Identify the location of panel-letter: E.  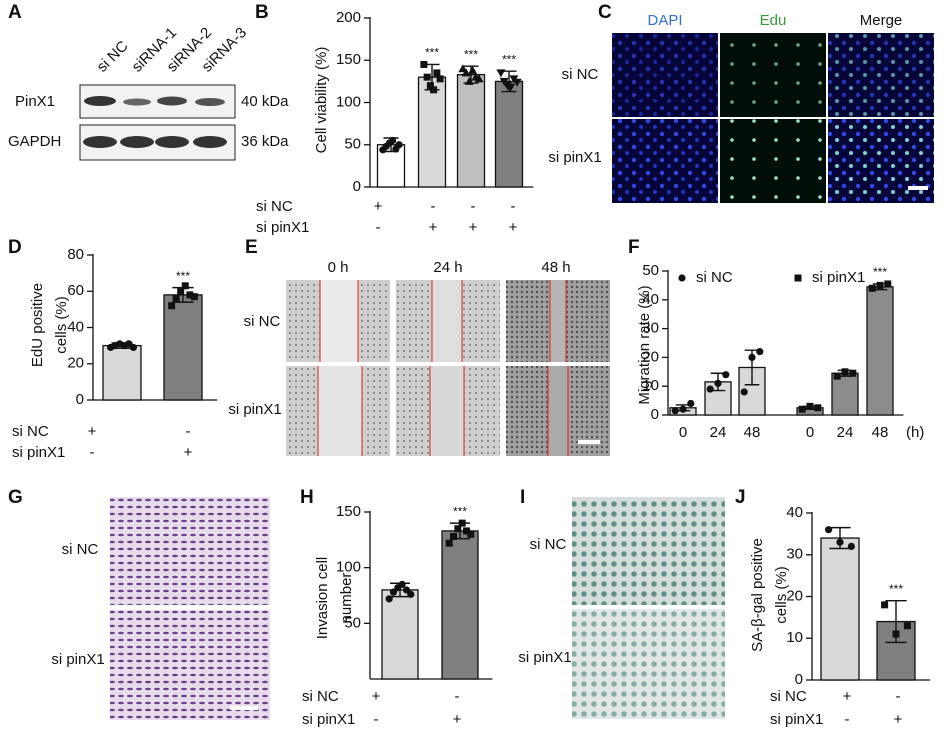
(251, 247).